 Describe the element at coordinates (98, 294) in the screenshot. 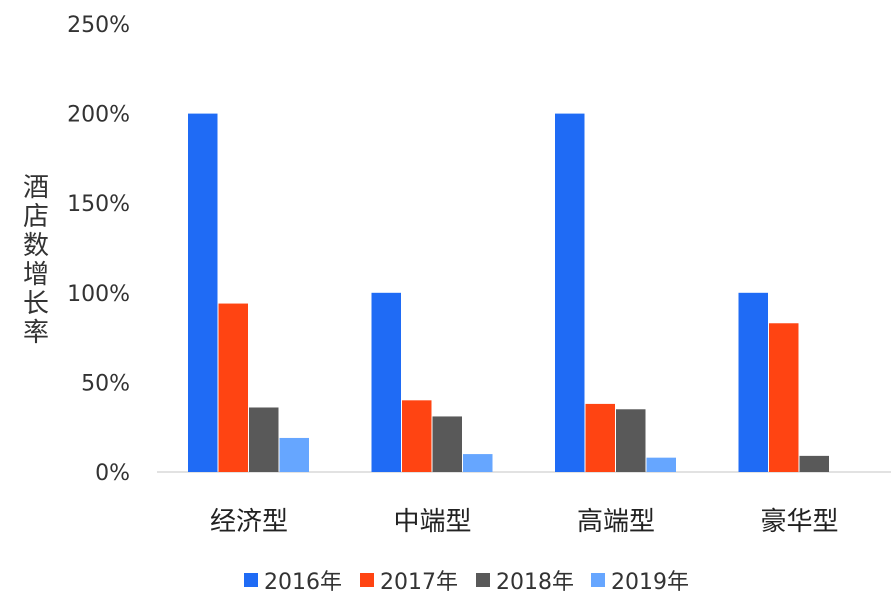

I see `y-tick-label: 100%` at that location.